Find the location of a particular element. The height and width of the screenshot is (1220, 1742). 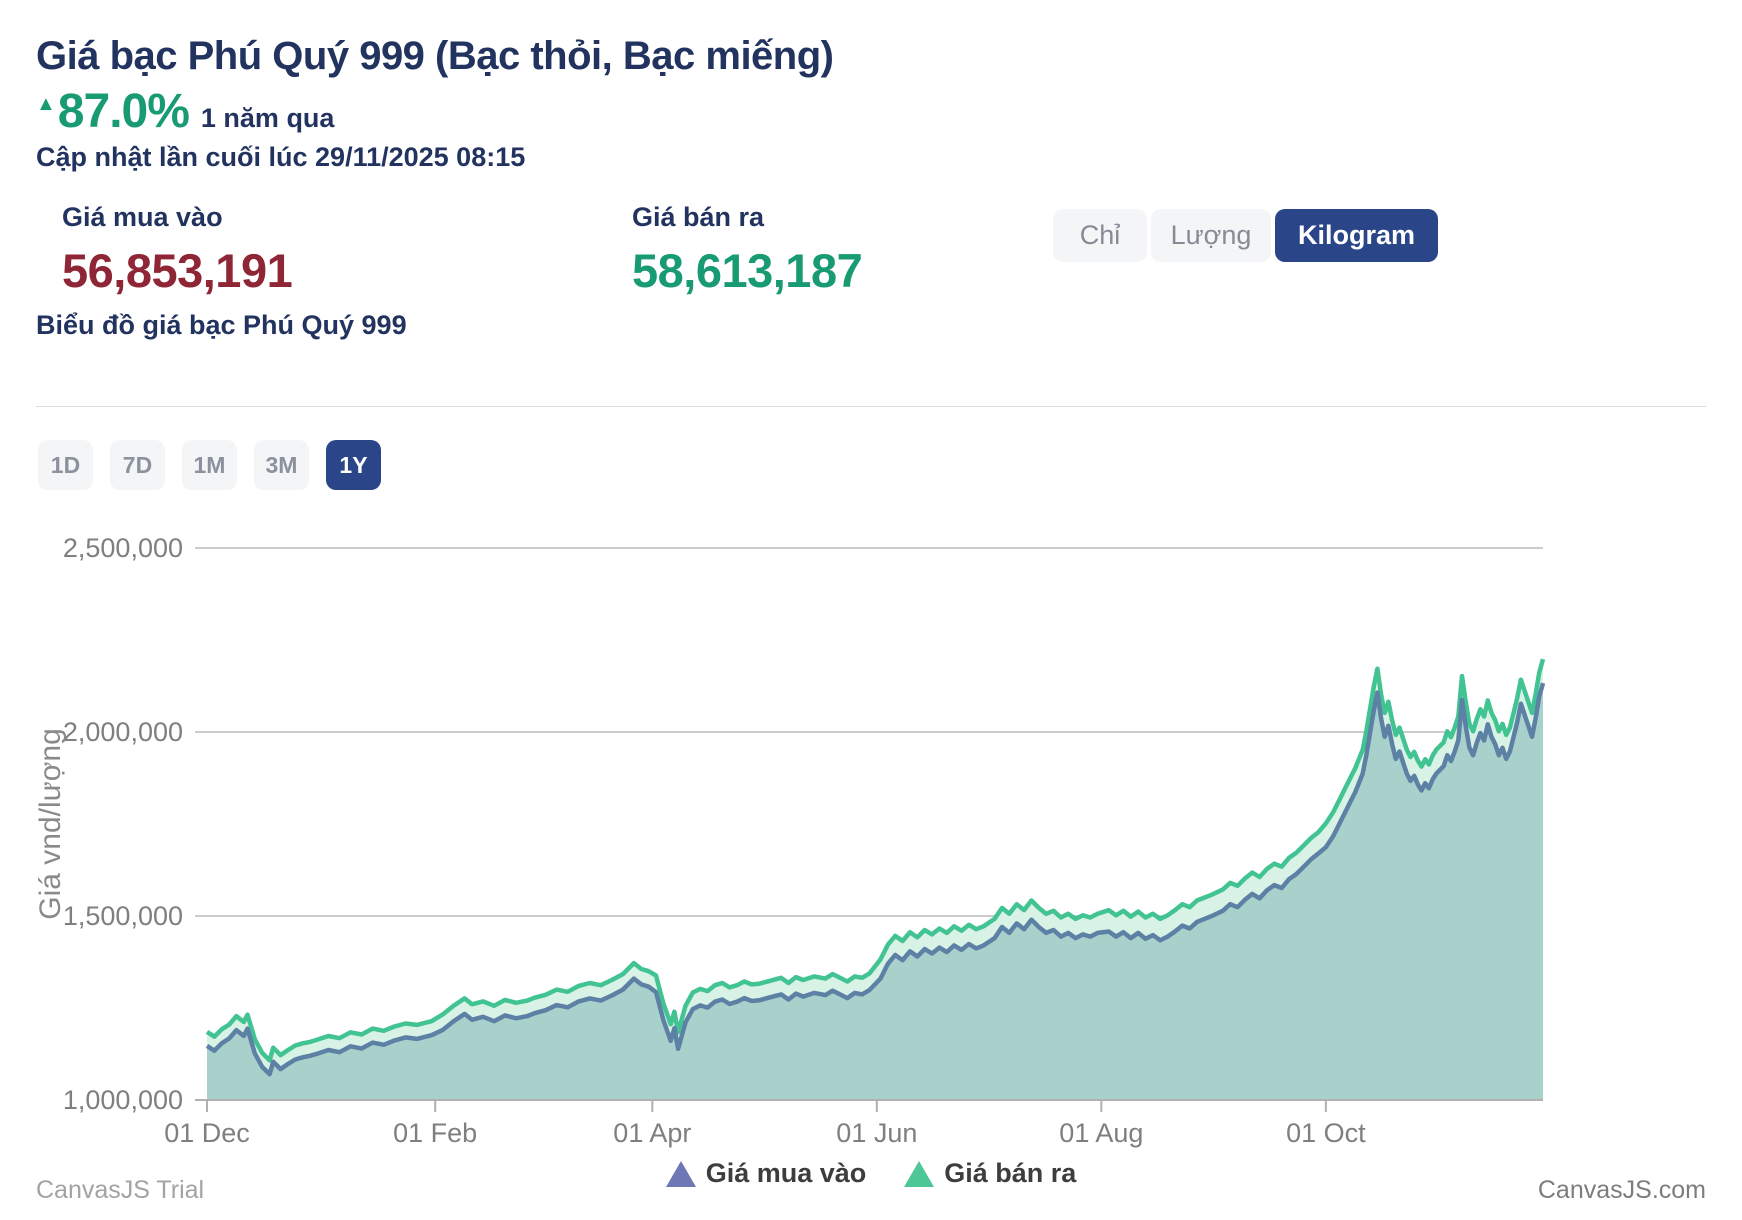

range-1y: 1Y is located at coordinates (353, 465).